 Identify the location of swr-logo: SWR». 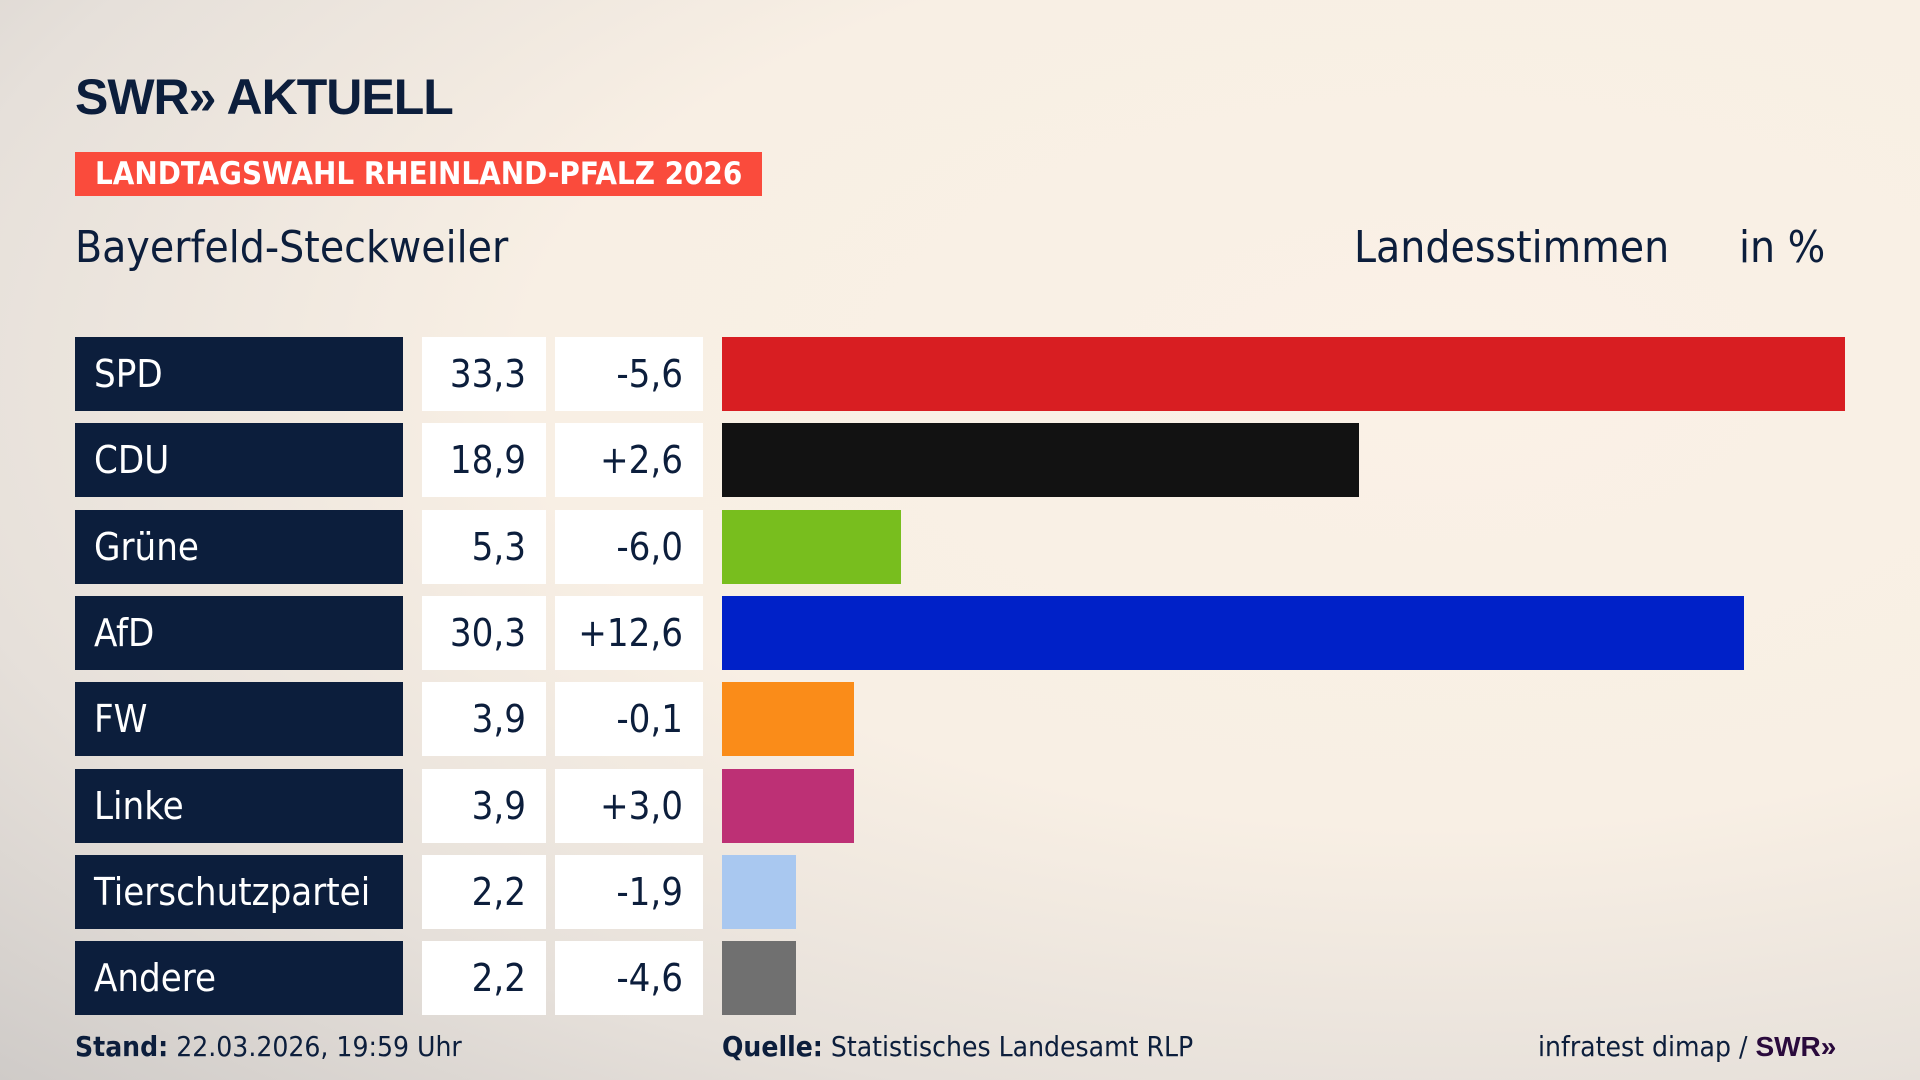
(1796, 1046).